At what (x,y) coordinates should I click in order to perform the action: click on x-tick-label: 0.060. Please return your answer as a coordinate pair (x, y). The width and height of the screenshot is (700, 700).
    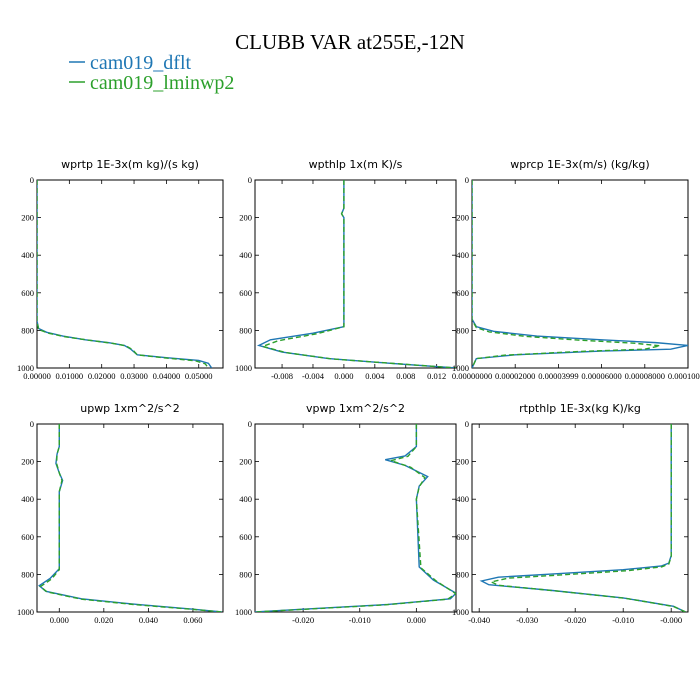
    Looking at the image, I should click on (192, 620).